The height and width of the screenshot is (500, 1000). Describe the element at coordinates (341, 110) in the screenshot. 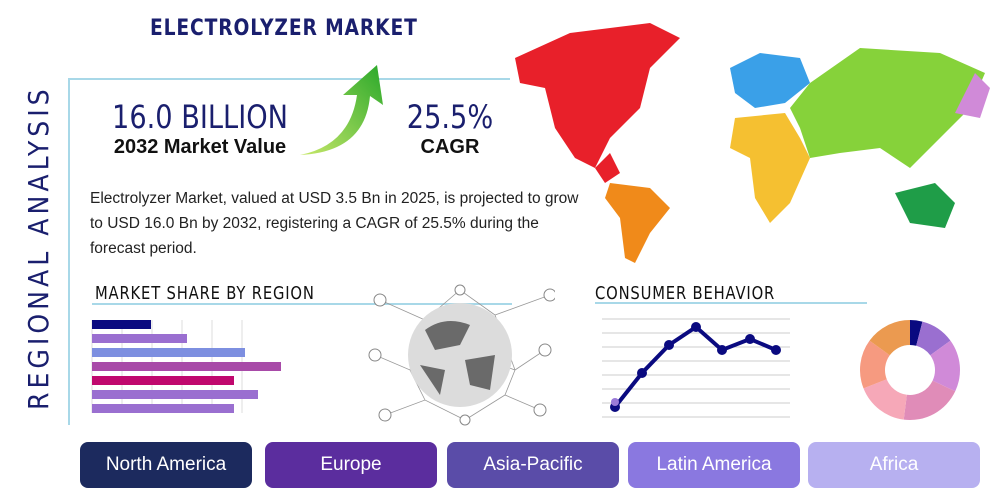

I see `growth-arrow-icon` at that location.